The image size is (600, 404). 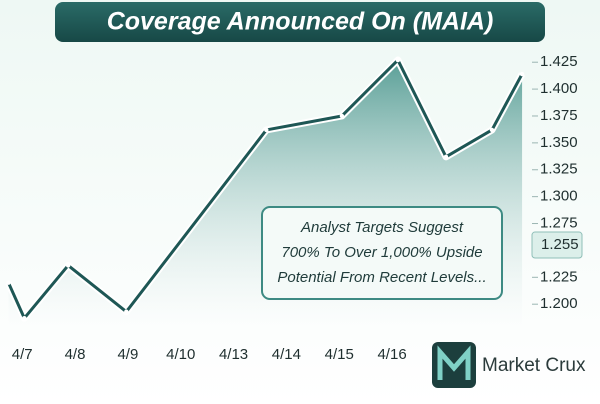 What do you see at coordinates (75, 354) in the screenshot?
I see `x-tick-label: 4/8` at bounding box center [75, 354].